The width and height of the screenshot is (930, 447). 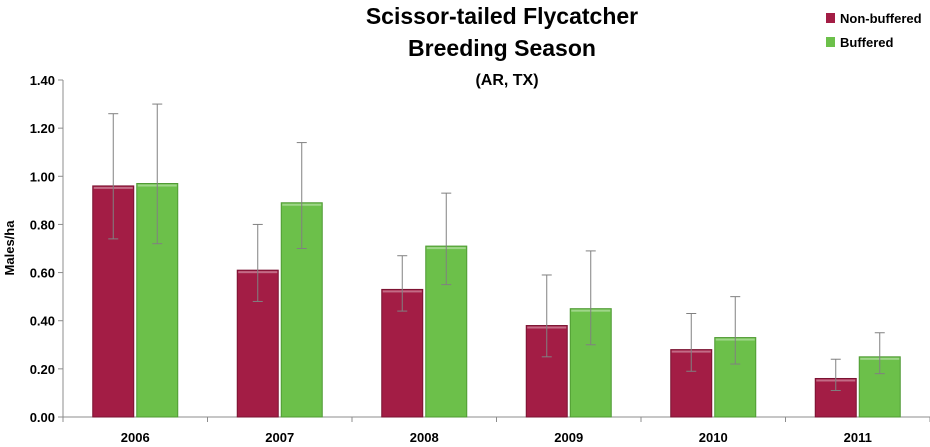 I want to click on x-tick-label: 2008, so click(x=424, y=437).